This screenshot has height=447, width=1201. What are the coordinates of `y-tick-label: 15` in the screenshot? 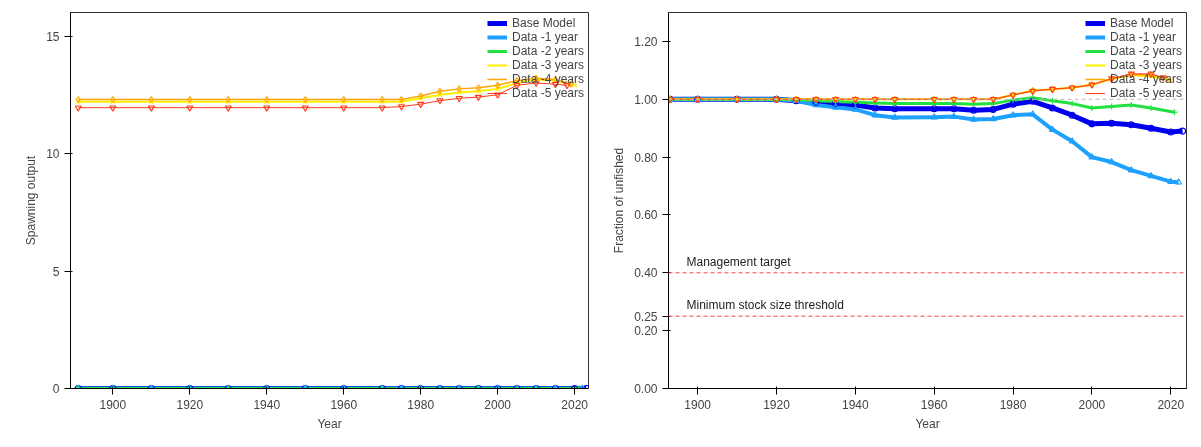 It's located at (53, 36).